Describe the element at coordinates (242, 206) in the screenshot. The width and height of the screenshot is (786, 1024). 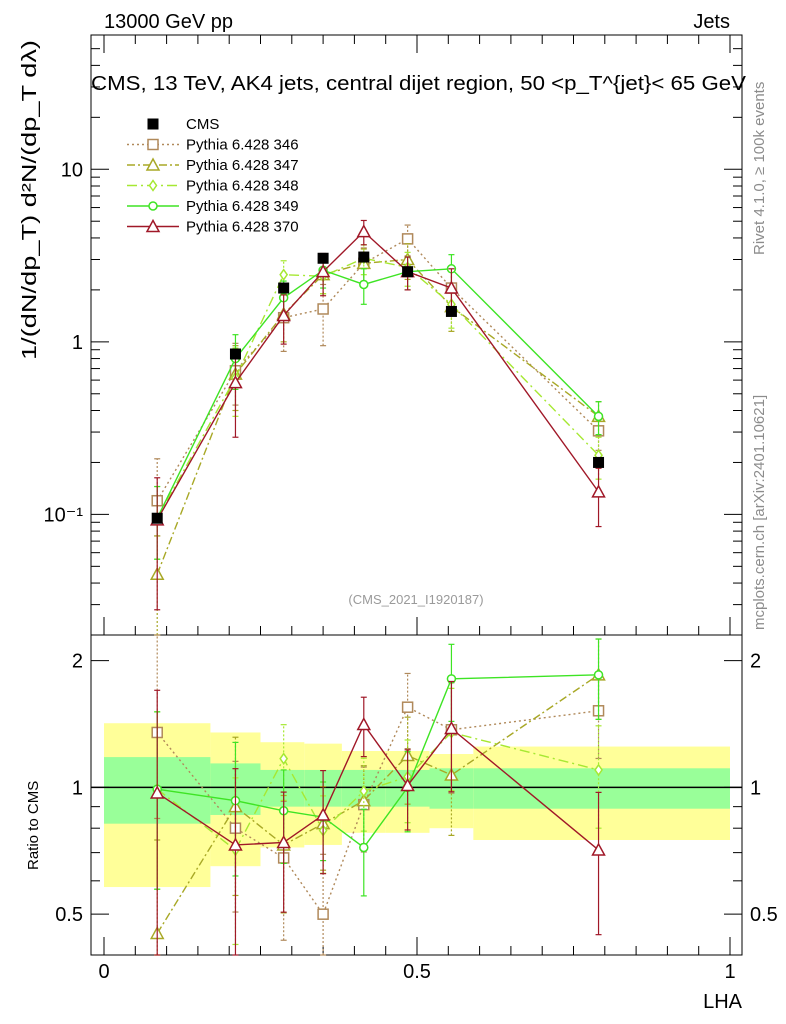
I see `legend-label: Pythia 6.428 349` at that location.